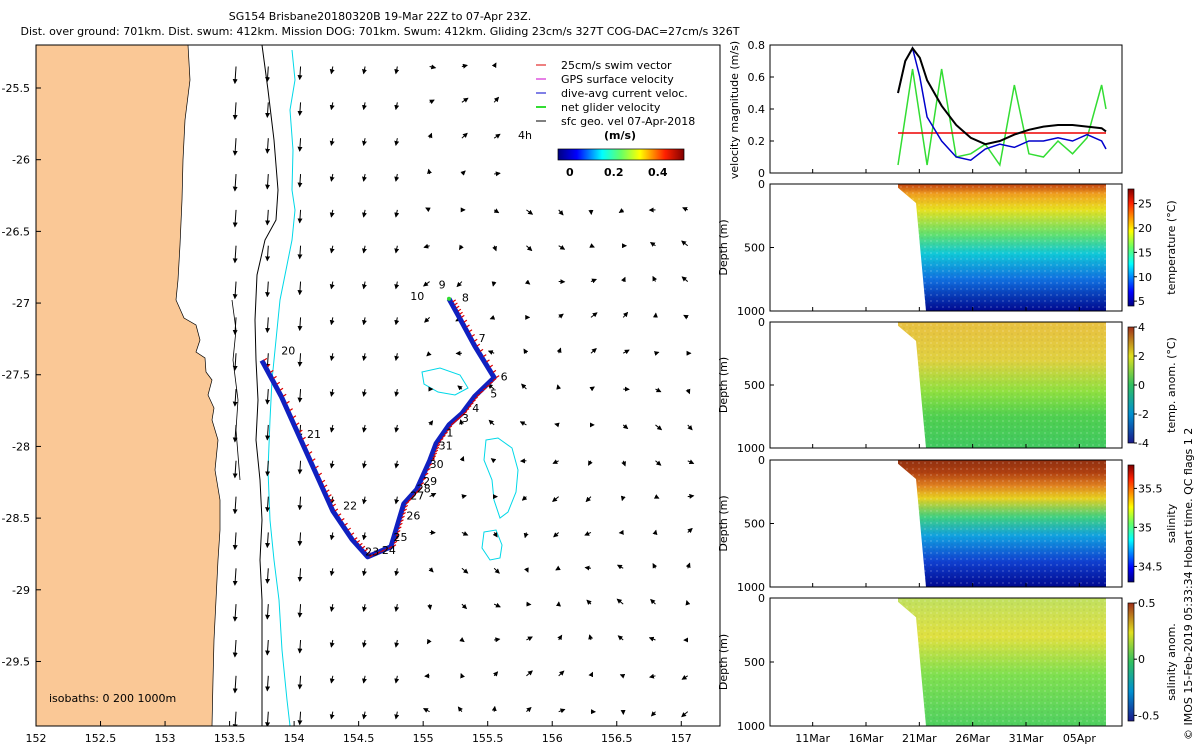  What do you see at coordinates (493, 394) in the screenshot?
I see `dive-label: 5` at bounding box center [493, 394].